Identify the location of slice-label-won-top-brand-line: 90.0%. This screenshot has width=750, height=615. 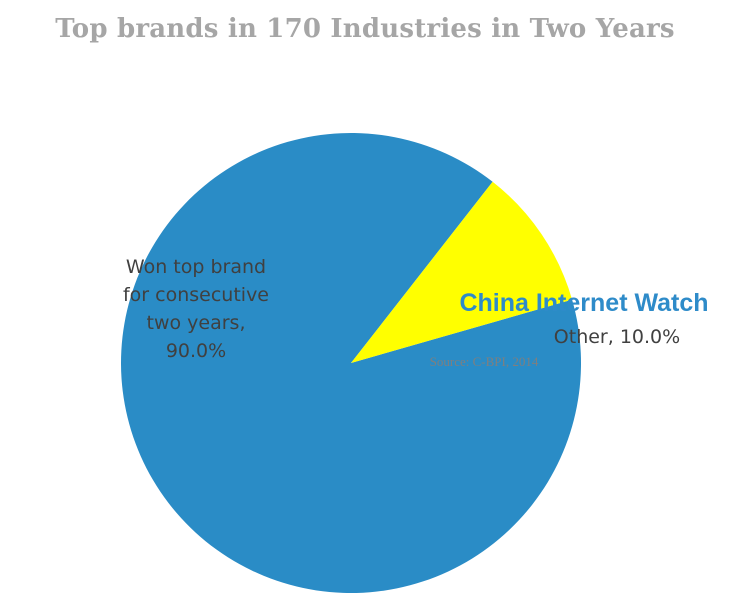
(196, 351).